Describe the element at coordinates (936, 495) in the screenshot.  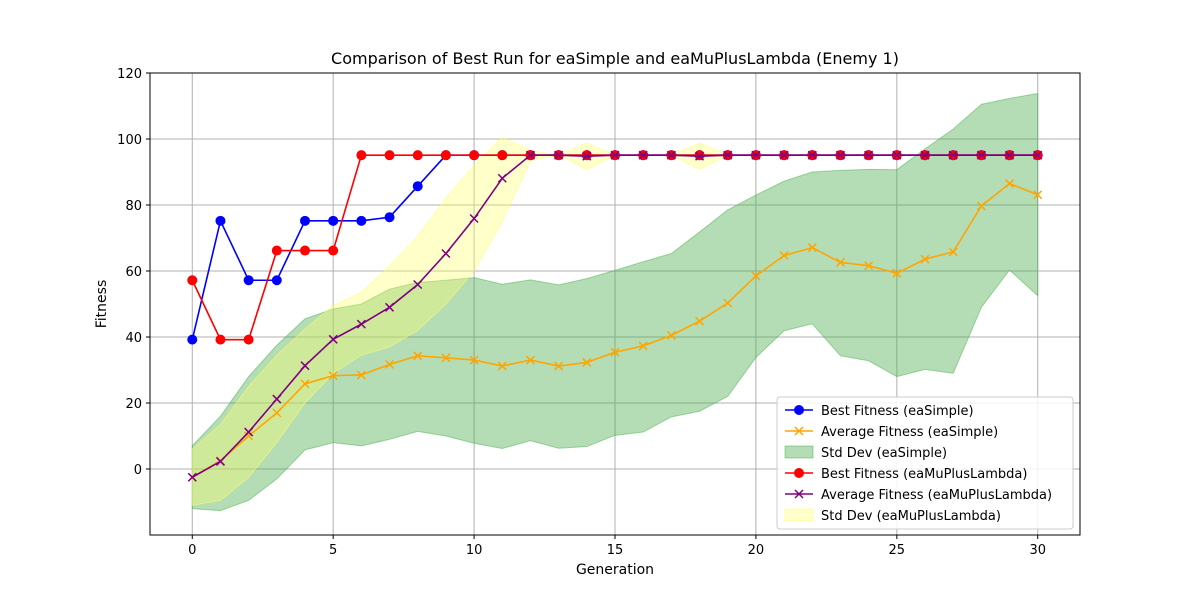
I see `legend-label: Average Fitness (eaMuPlusLambda)` at that location.